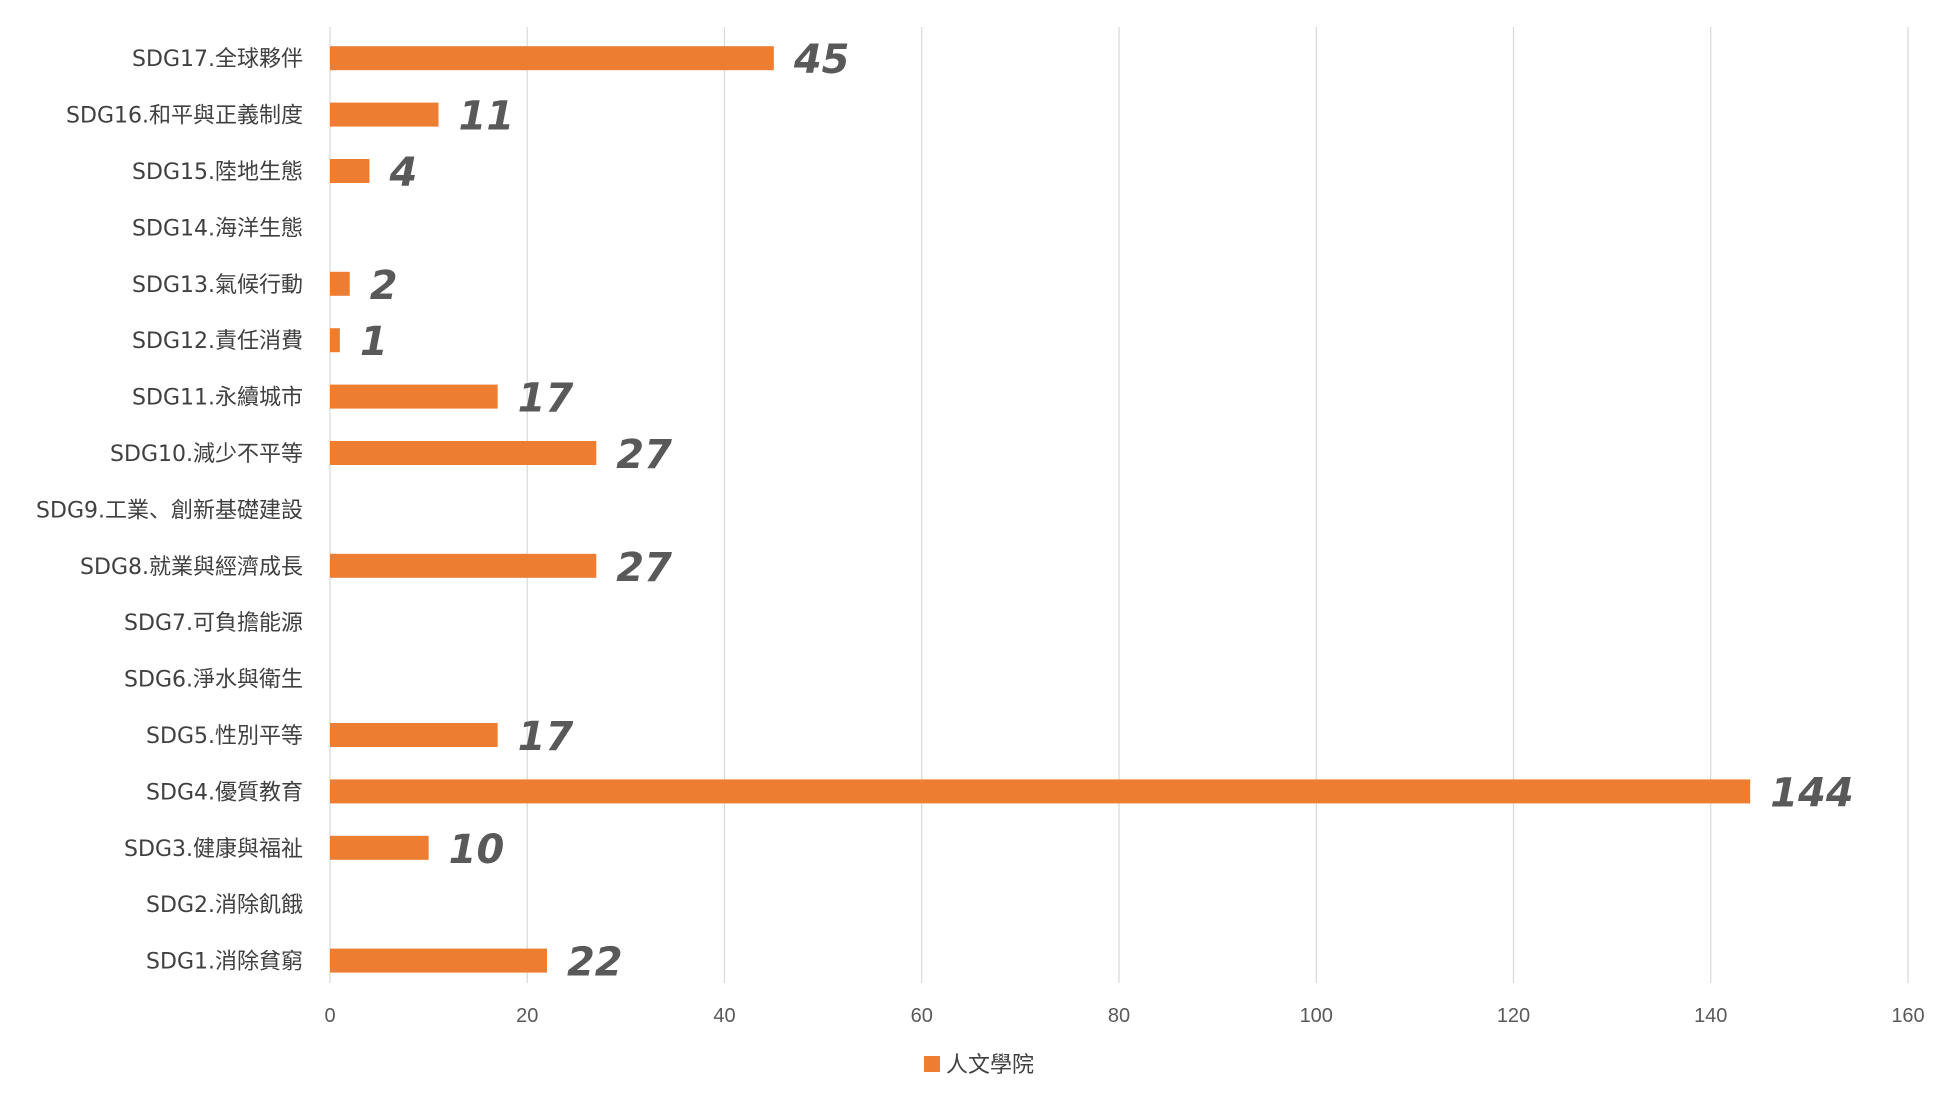  I want to click on data-label: 22, so click(595, 963).